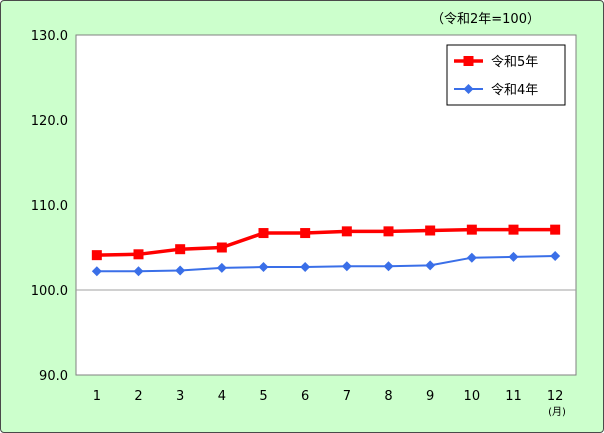  Describe the element at coordinates (506, 75) in the screenshot. I see `legend-box` at that location.